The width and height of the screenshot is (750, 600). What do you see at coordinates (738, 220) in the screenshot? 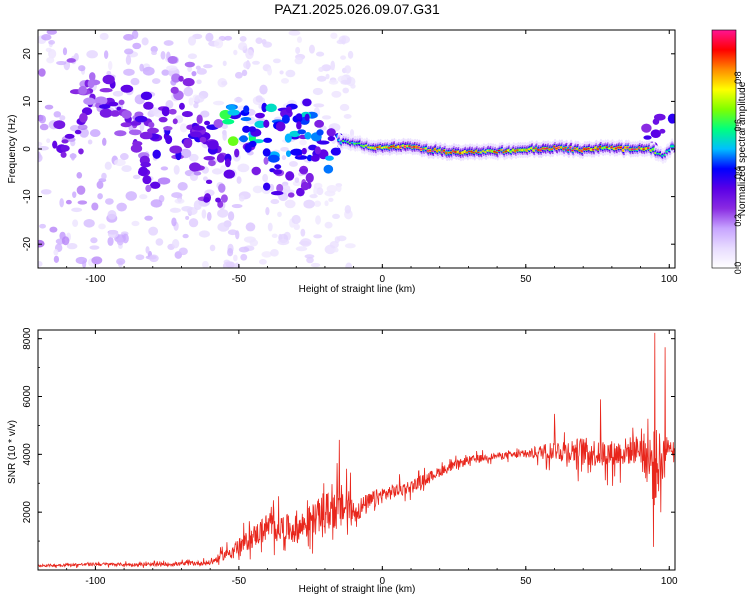
I see `colorbar-tick-label: 0.2` at bounding box center [738, 220].